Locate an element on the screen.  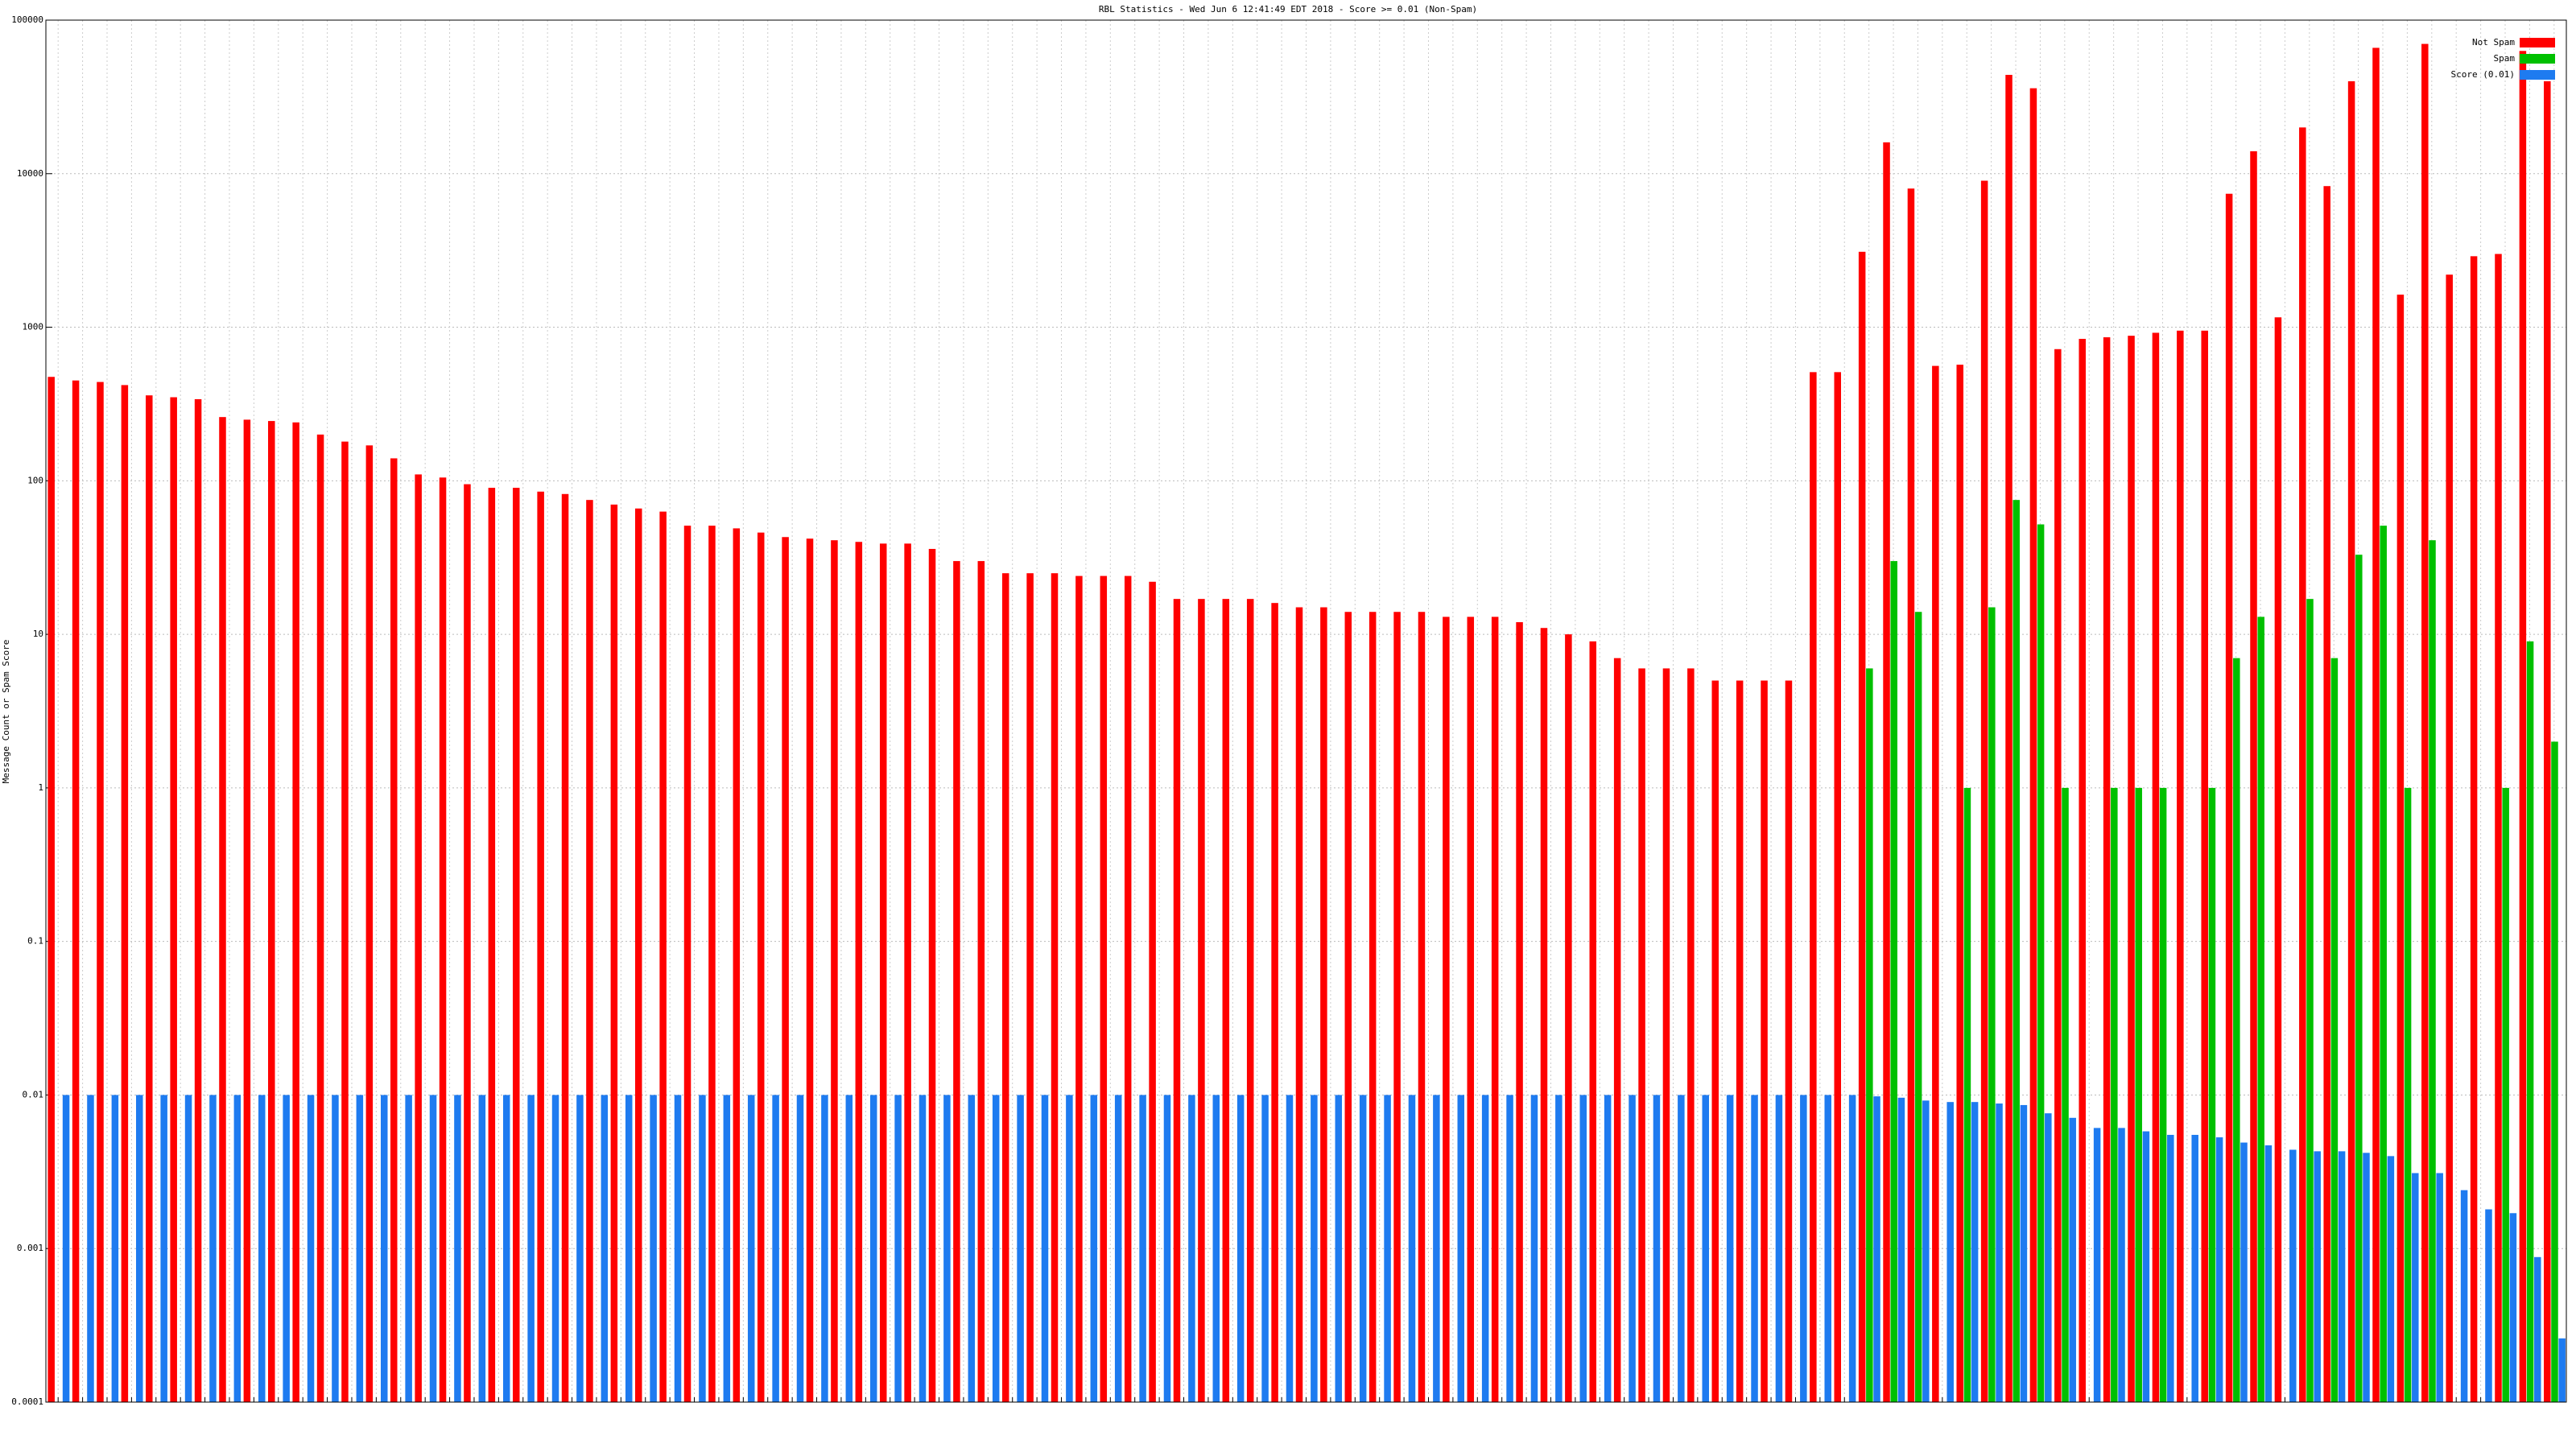
y-tick-label: 1000 is located at coordinates (33, 327).